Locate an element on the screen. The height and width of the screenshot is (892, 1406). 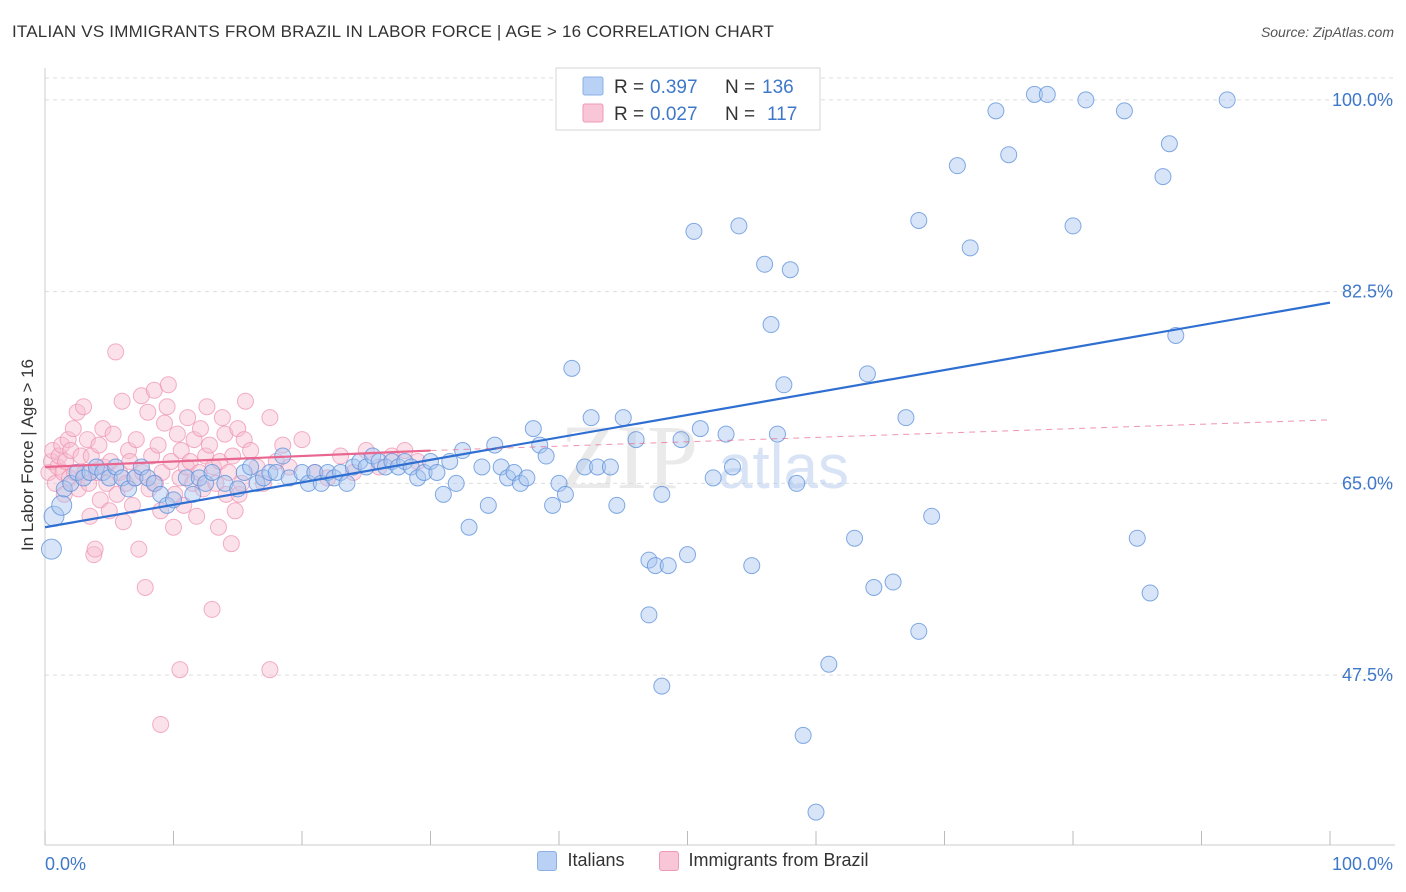
y-tick-label-0: 47.5% is located at coordinates (1367, 675).